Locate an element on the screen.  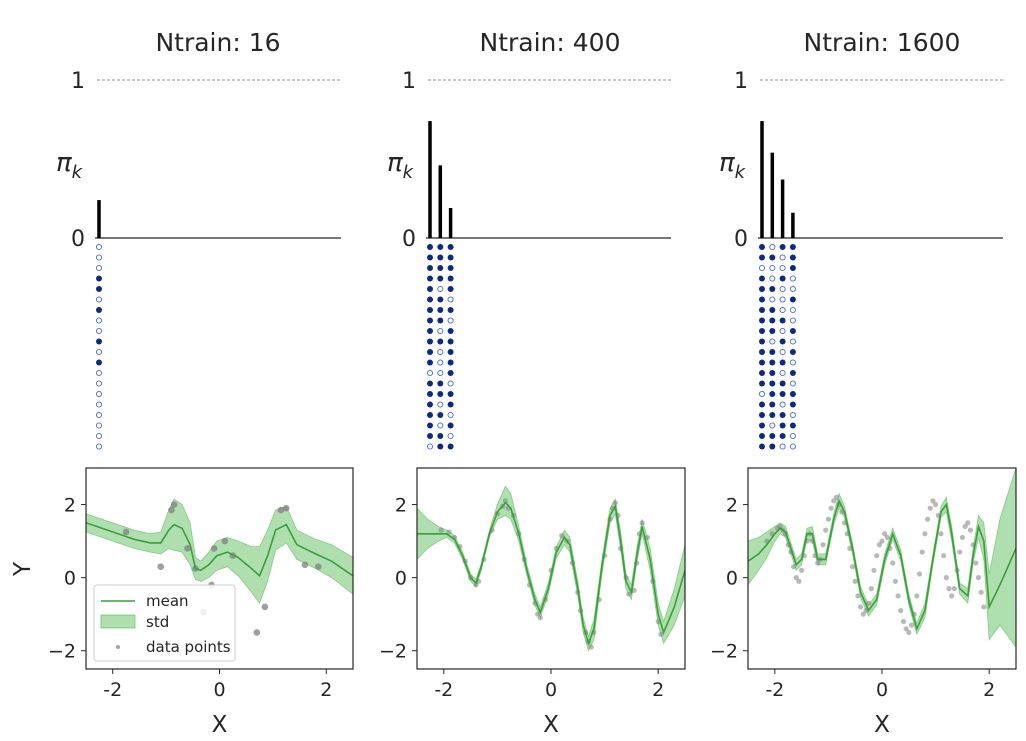
y-tick-label: −2 is located at coordinates (62, 652).